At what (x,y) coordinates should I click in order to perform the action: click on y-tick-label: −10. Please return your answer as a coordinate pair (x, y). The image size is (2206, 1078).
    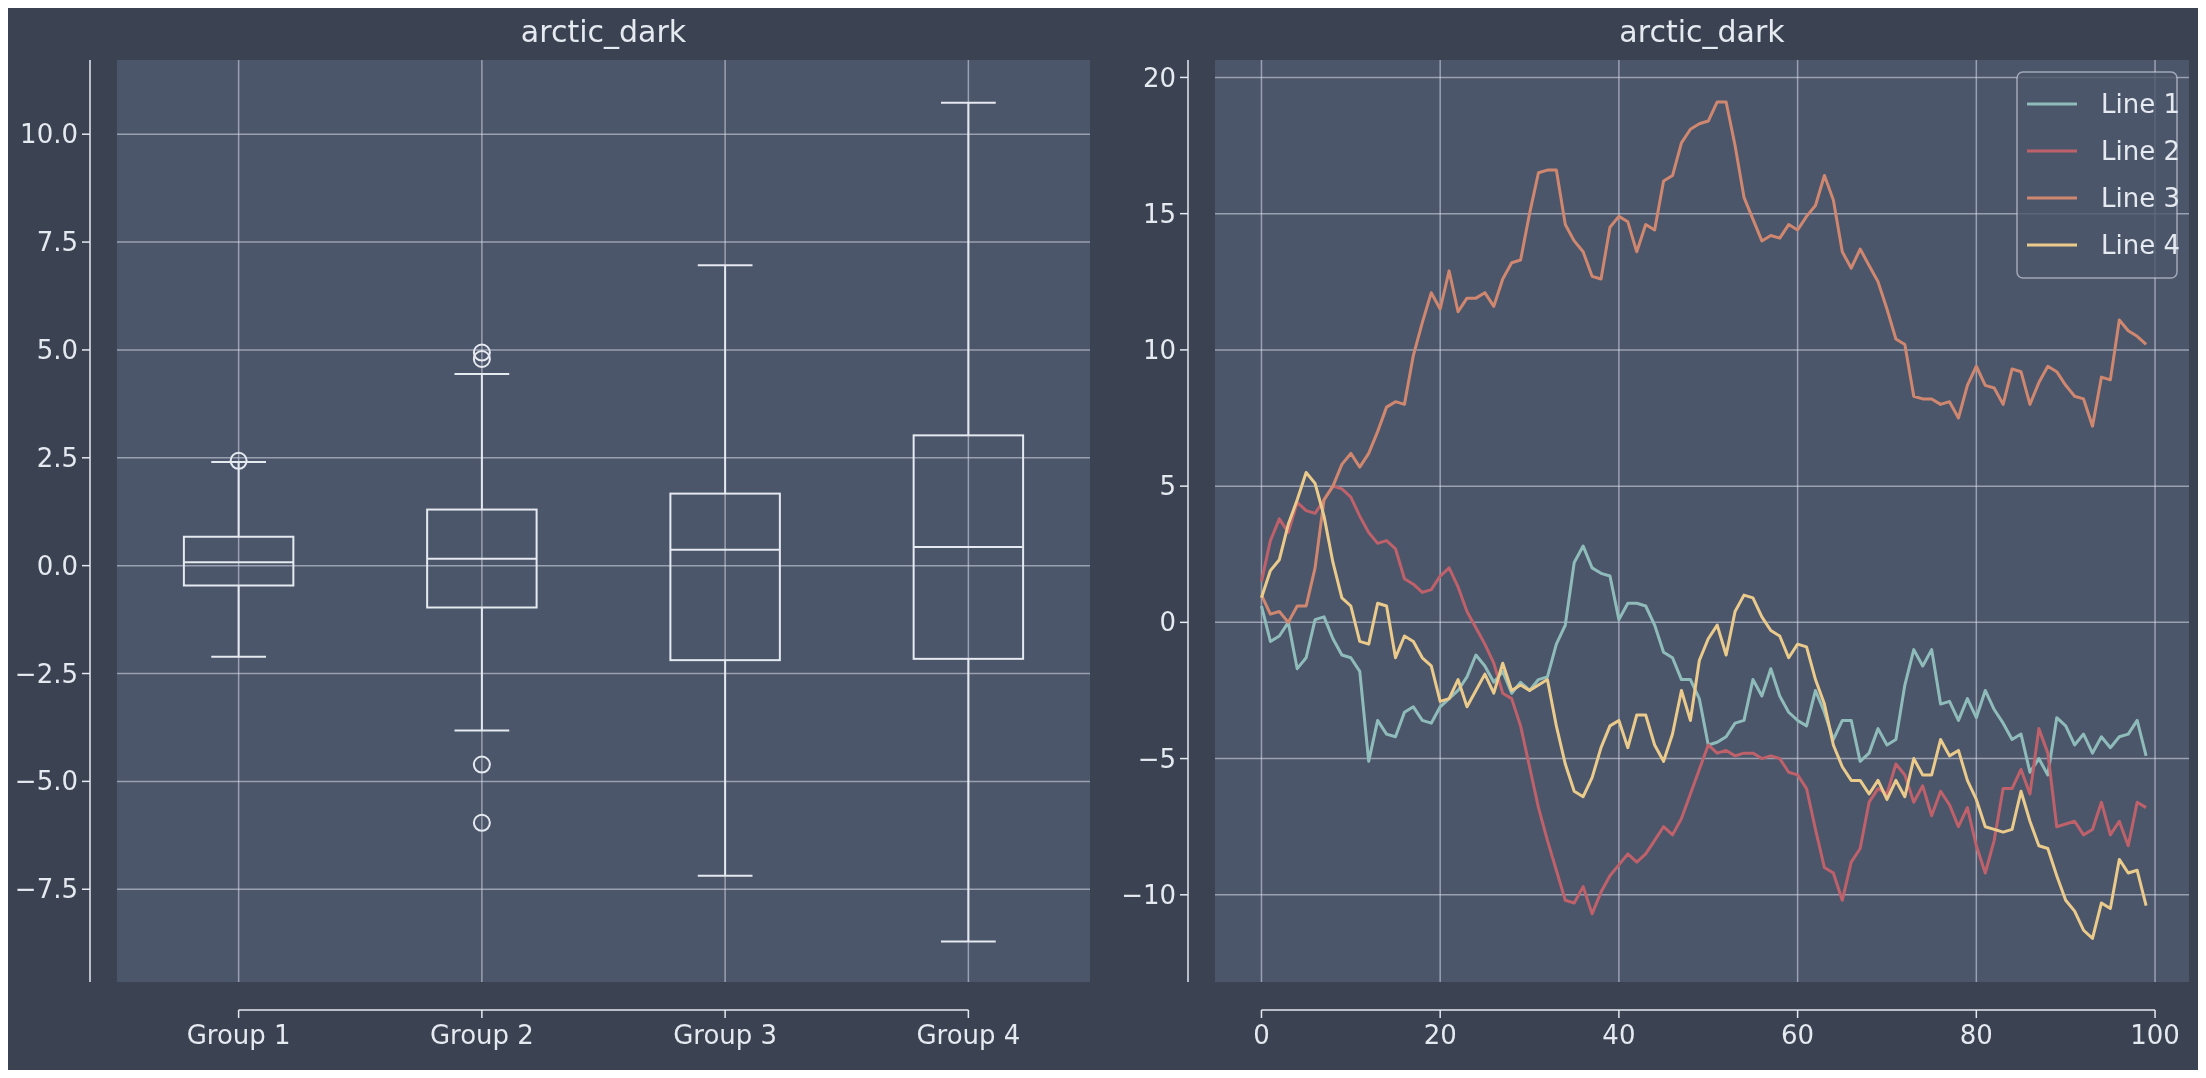
    Looking at the image, I should click on (1148, 894).